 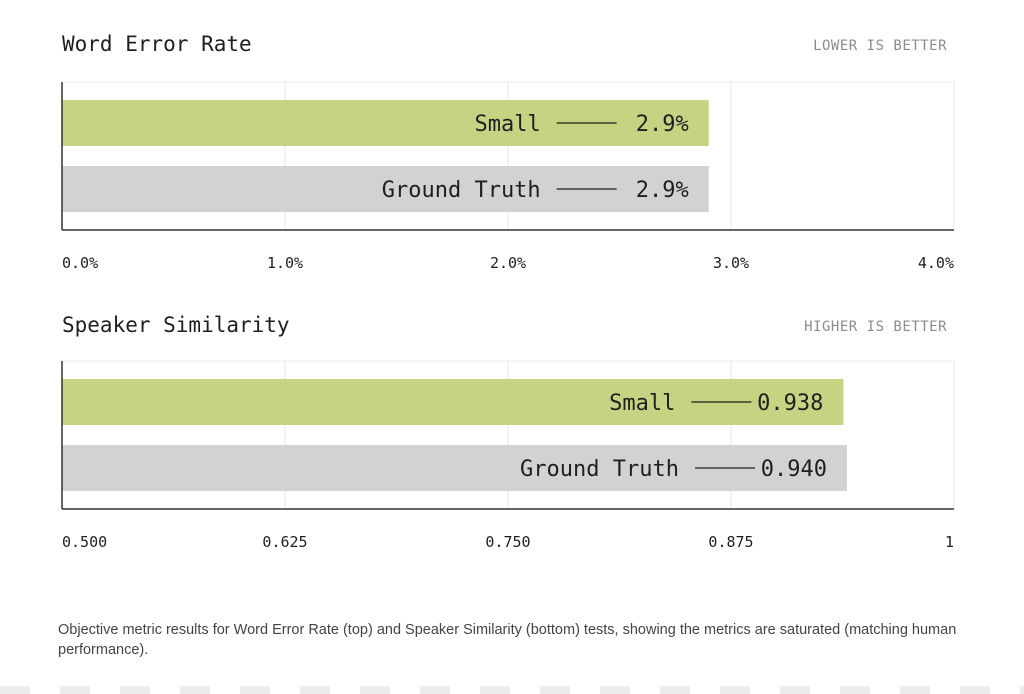 I want to click on x-tick-label: 0.875, so click(x=730, y=542).